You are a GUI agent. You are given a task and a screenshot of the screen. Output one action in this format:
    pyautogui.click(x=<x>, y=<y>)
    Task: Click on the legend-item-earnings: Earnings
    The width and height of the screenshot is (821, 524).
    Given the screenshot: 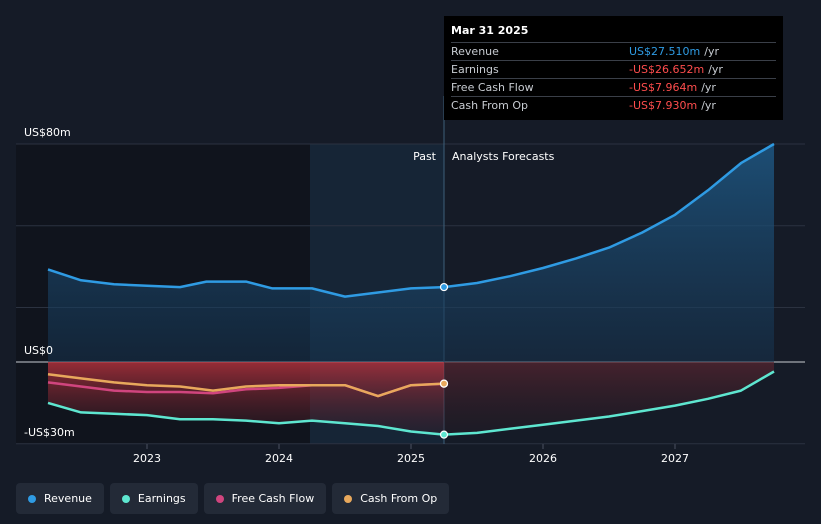 What is the action you would take?
    pyautogui.click(x=153, y=498)
    